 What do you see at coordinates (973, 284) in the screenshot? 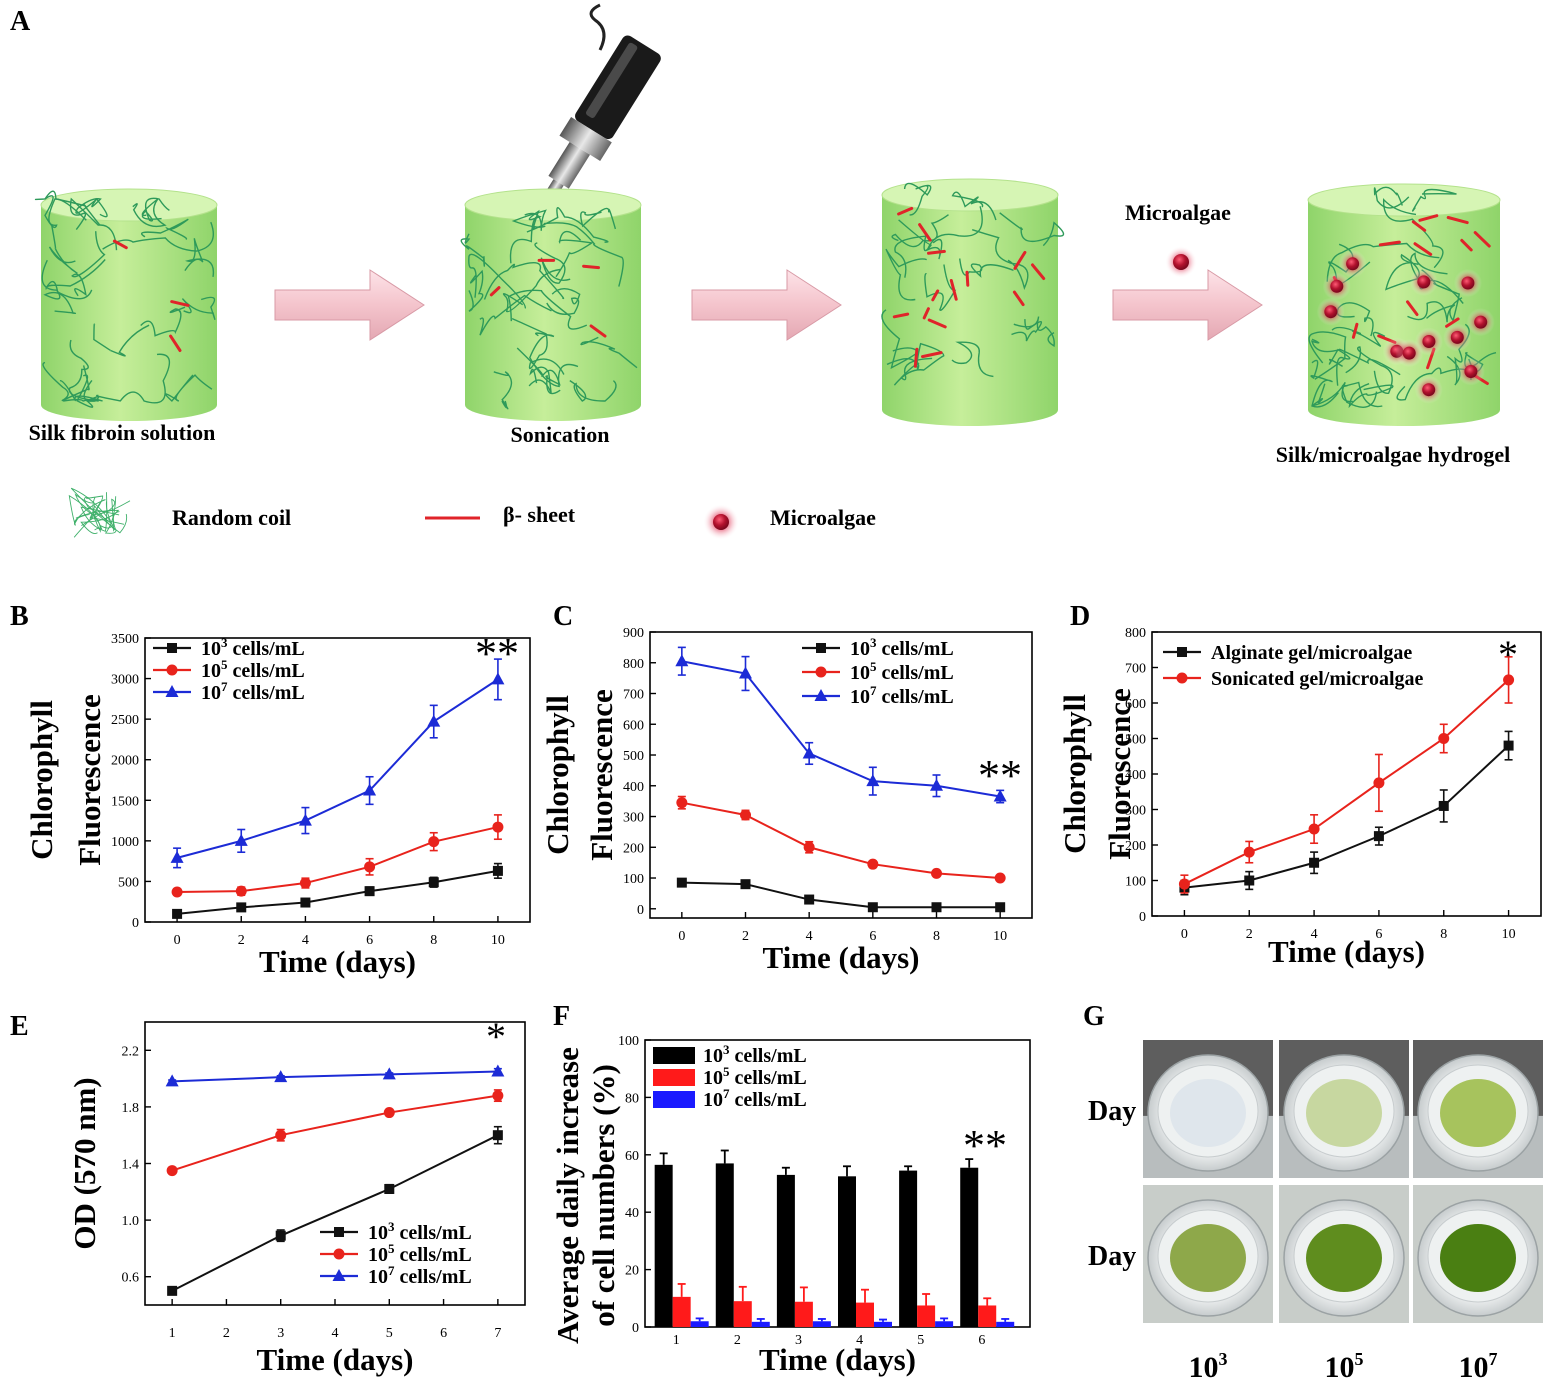
I see `fiber-network` at bounding box center [973, 284].